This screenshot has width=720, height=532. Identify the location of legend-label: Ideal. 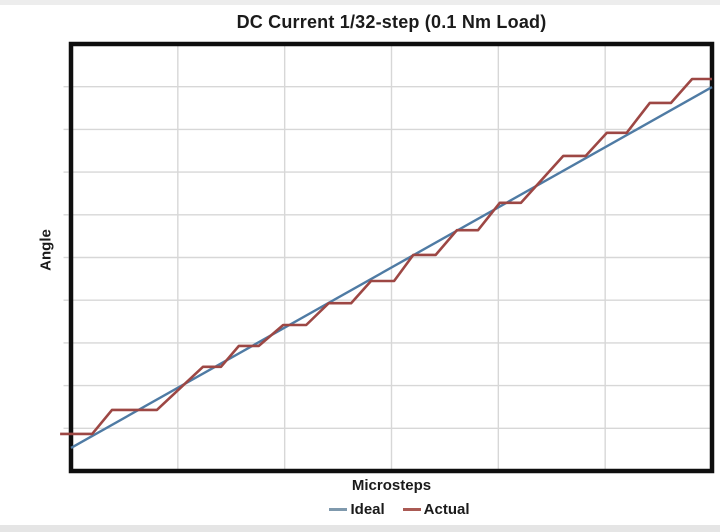
(367, 509).